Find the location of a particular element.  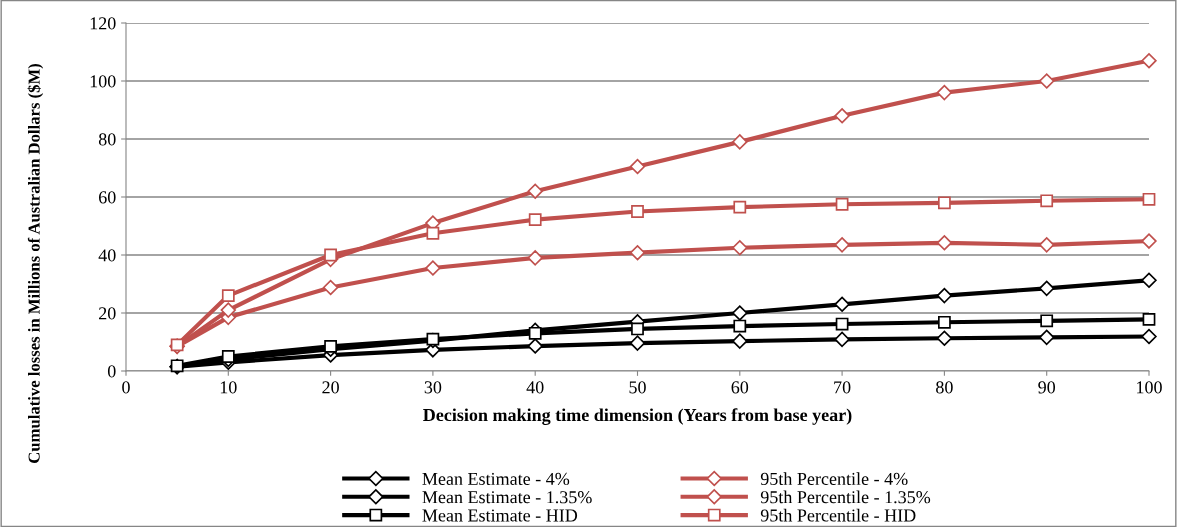

legend-label: 95th Percentile - HID is located at coordinates (838, 515).